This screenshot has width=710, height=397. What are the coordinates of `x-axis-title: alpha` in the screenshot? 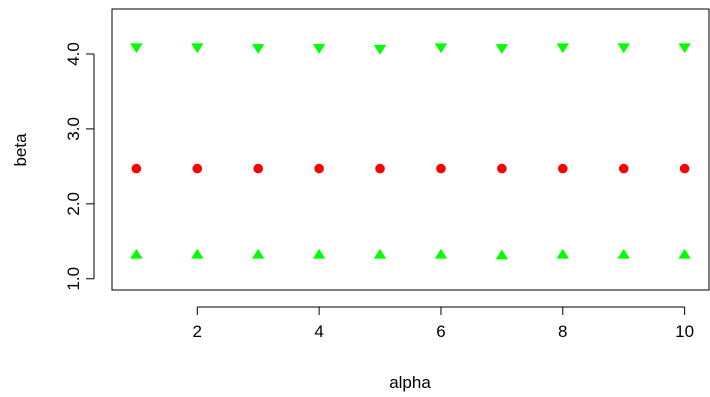 It's located at (410, 382).